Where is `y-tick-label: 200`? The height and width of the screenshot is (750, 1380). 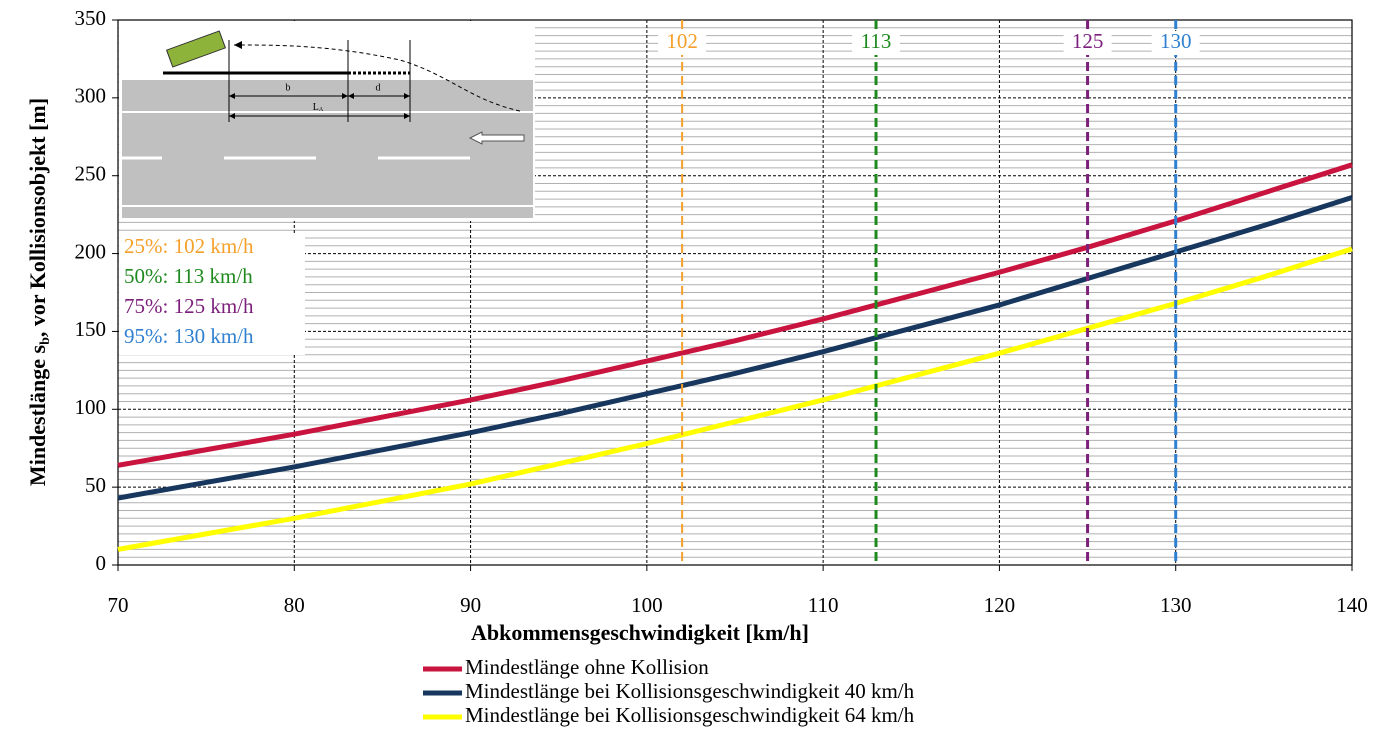 y-tick-label: 200 is located at coordinates (91, 251).